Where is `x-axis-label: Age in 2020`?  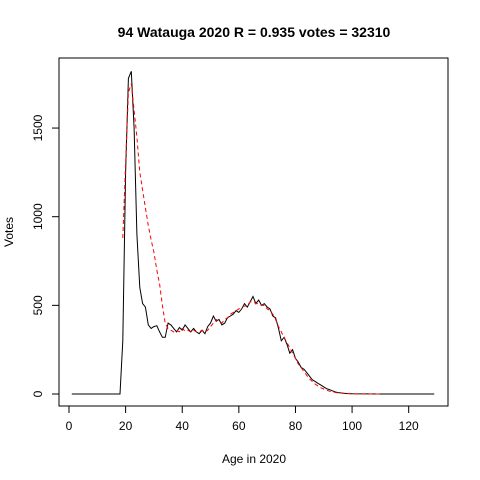
x-axis-label: Age in 2020 is located at coordinates (254, 459).